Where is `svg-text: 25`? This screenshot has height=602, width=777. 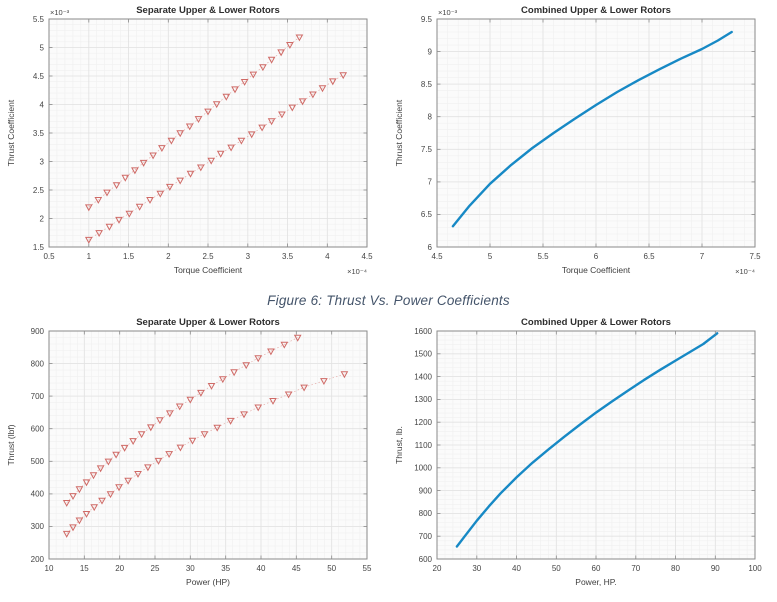 svg-text: 25 is located at coordinates (155, 568).